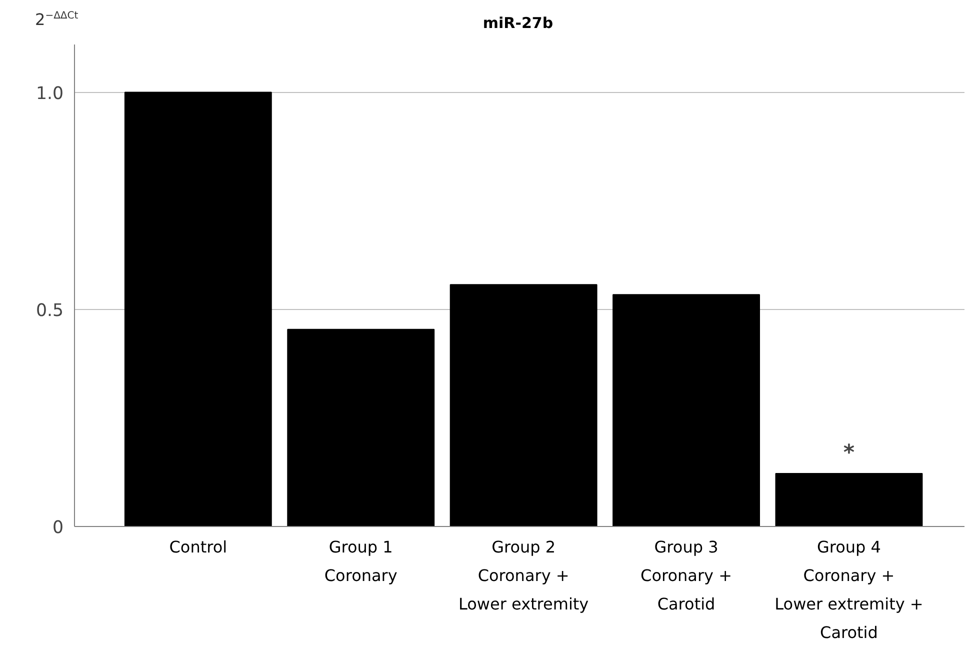  I want to click on y-tick-label: 0, so click(58, 528).